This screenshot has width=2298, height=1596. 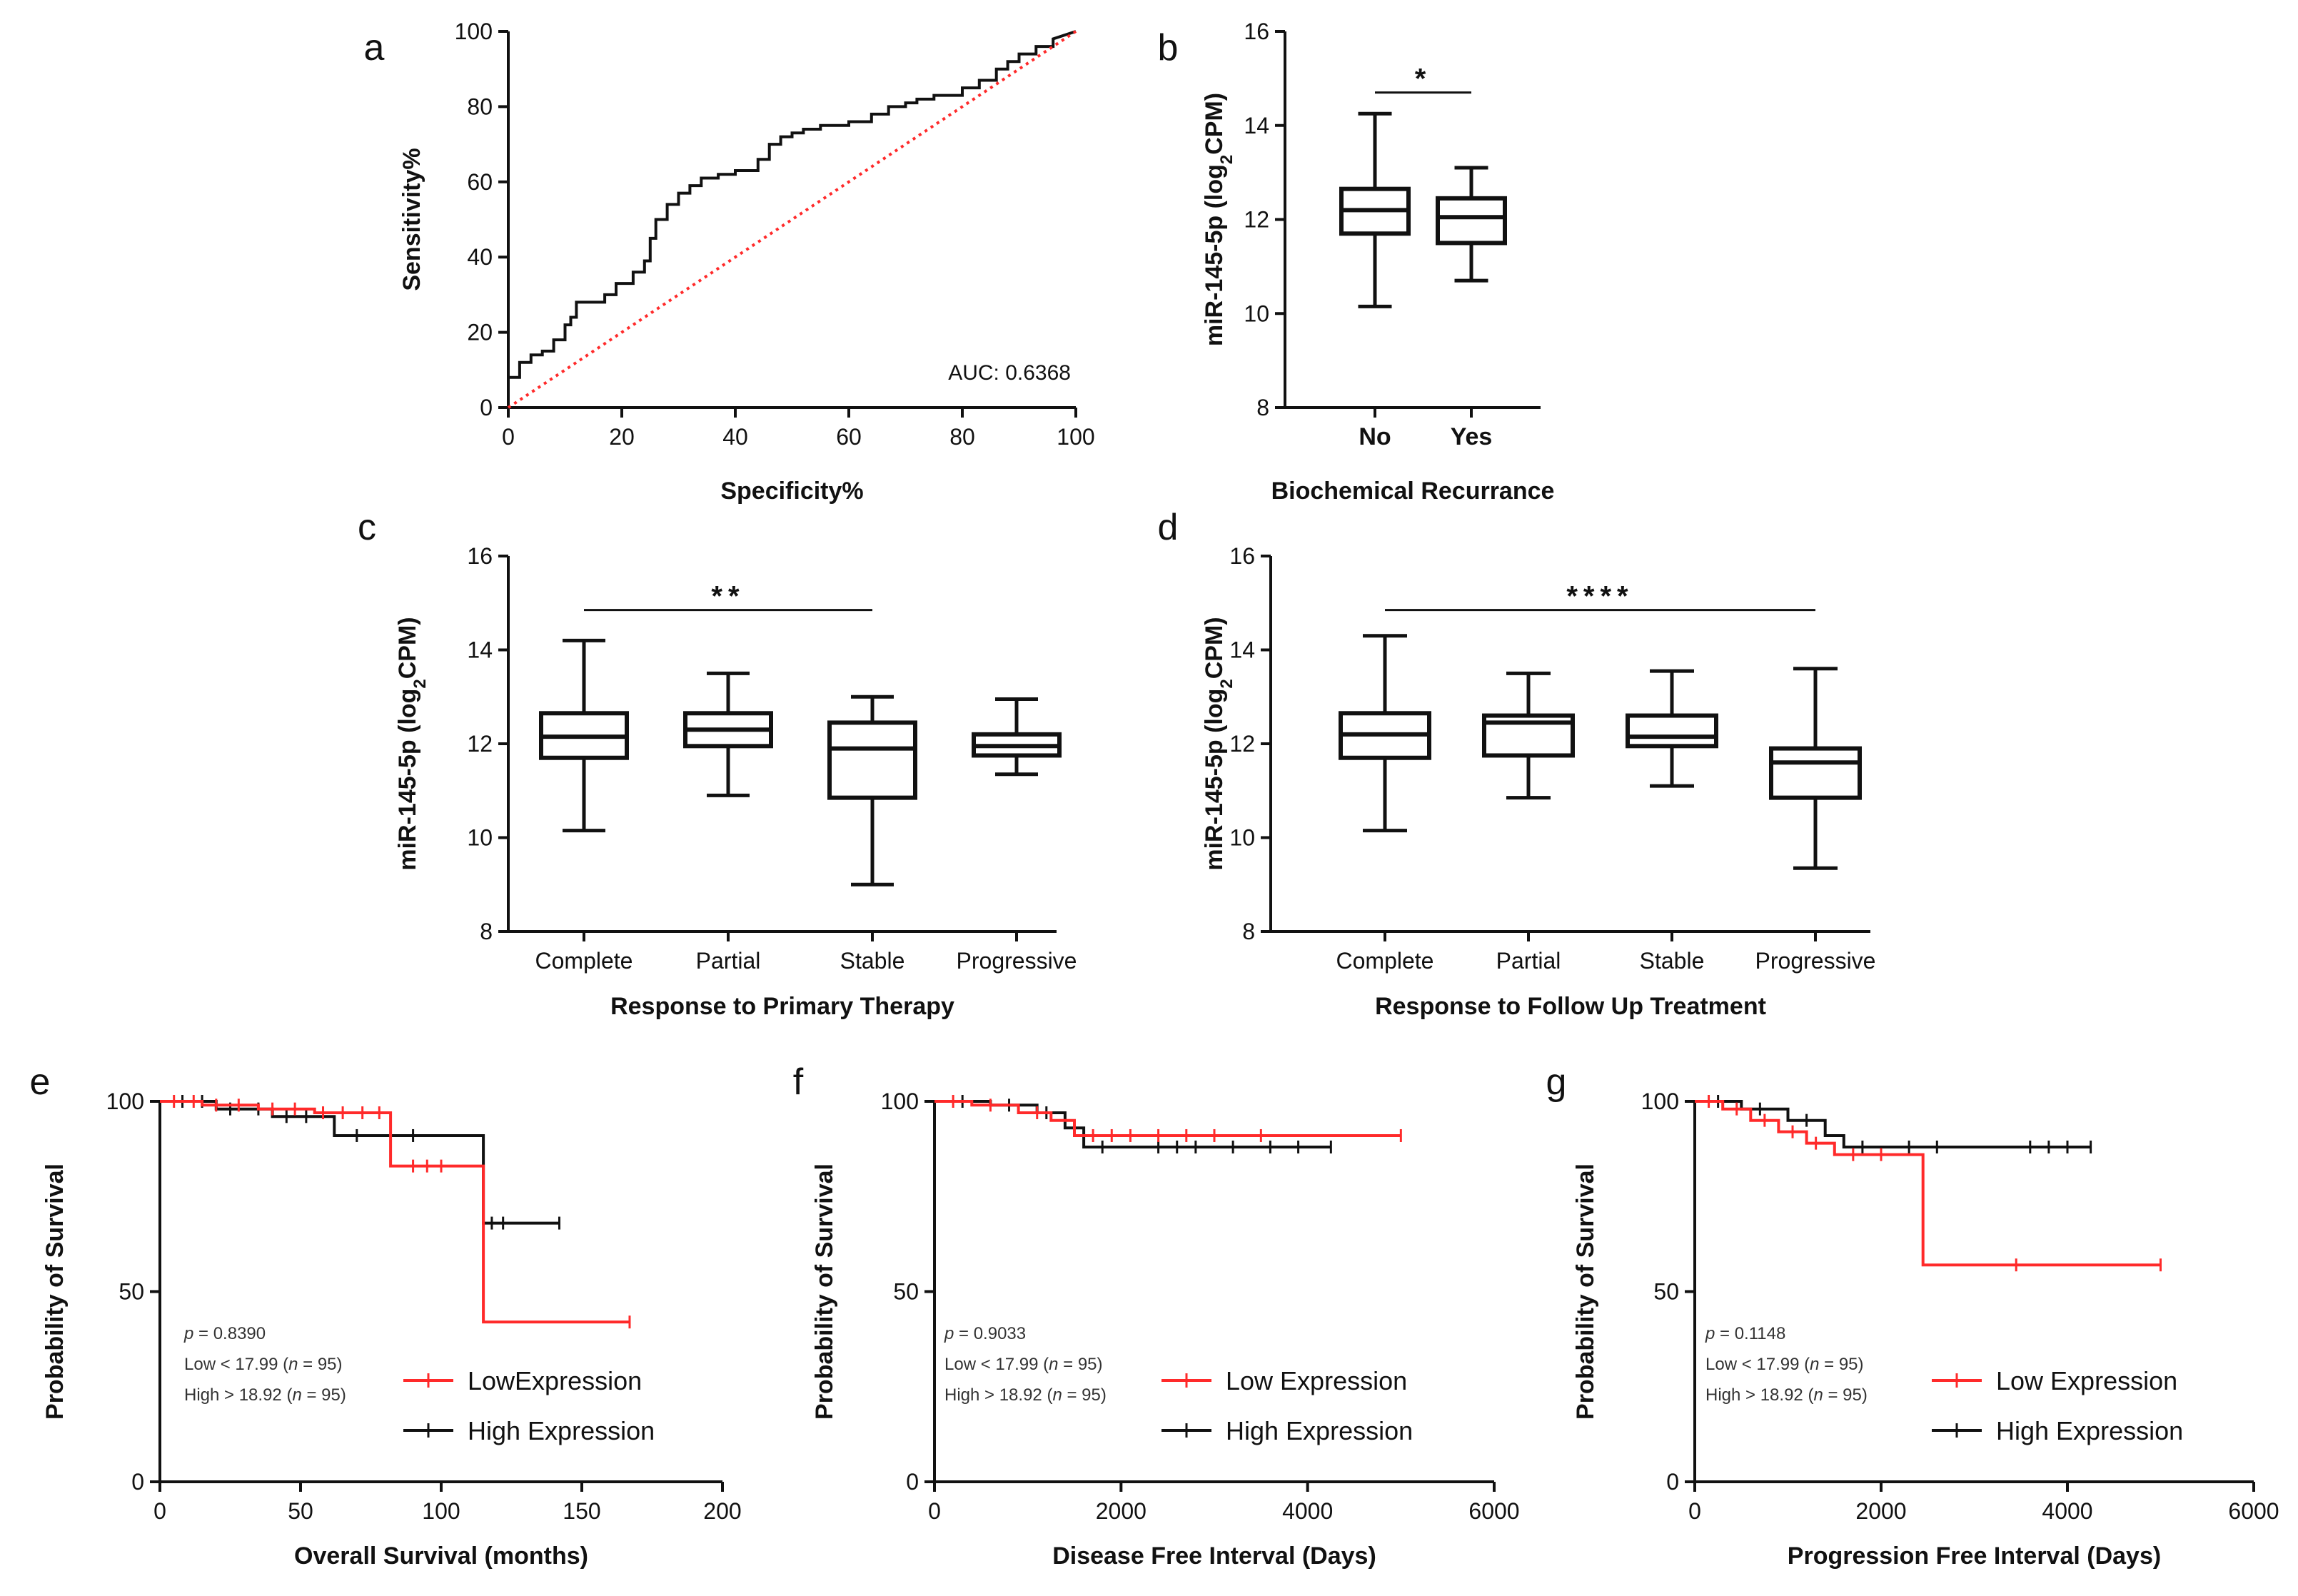 What do you see at coordinates (1017, 961) in the screenshot?
I see `category-label: Progressive` at bounding box center [1017, 961].